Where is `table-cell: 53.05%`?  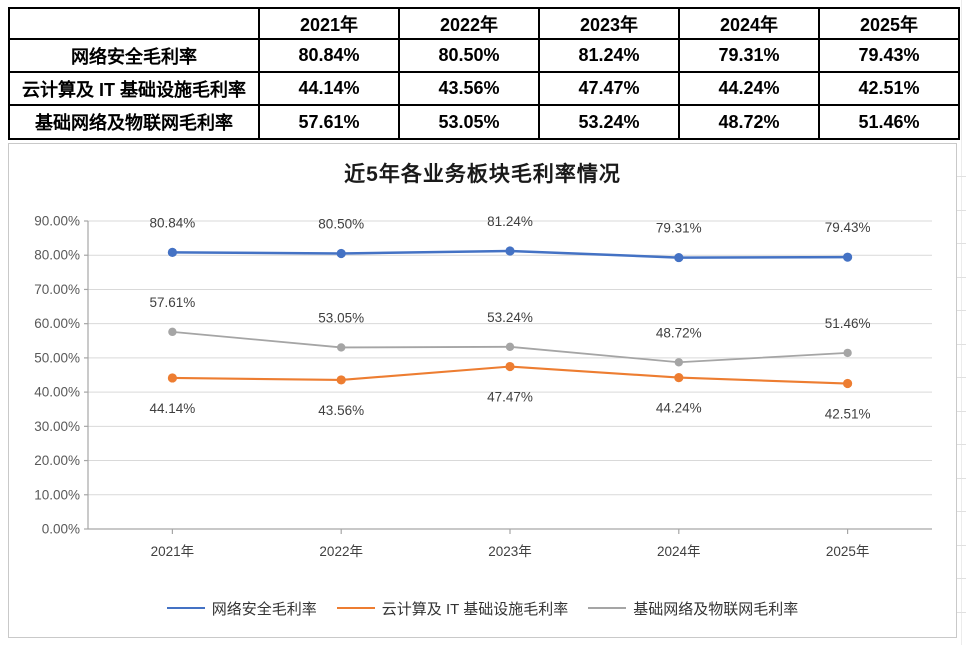
table-cell: 53.05% is located at coordinates (469, 122).